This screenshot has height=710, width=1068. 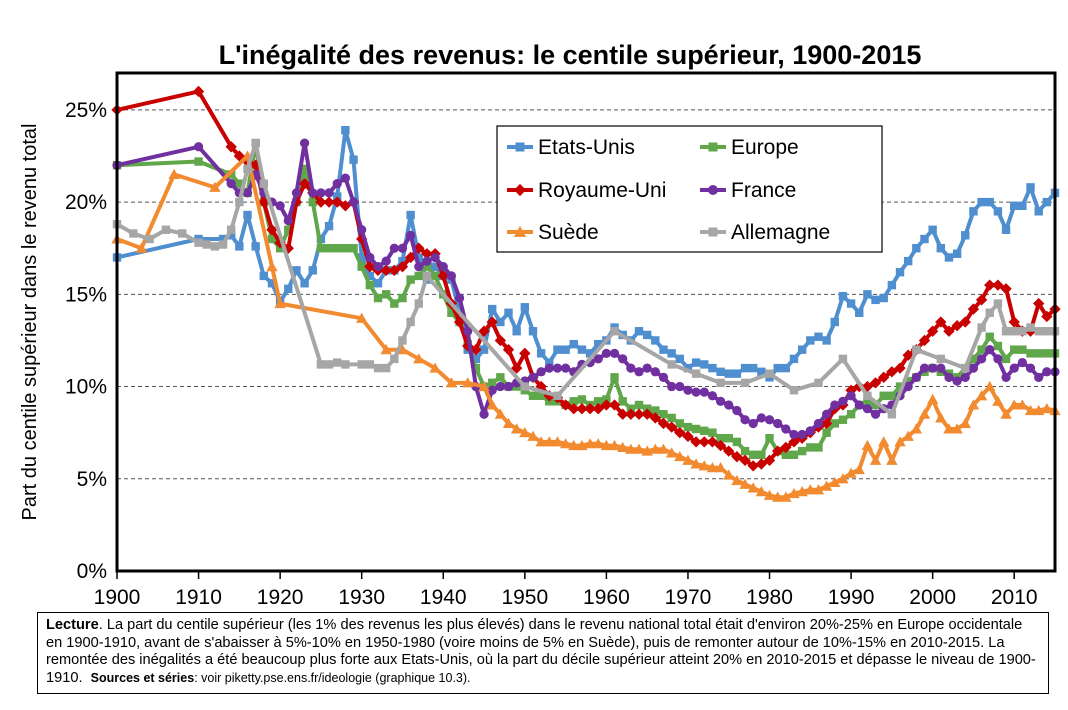 What do you see at coordinates (198, 597) in the screenshot?
I see `x-tick-label: 1910` at bounding box center [198, 597].